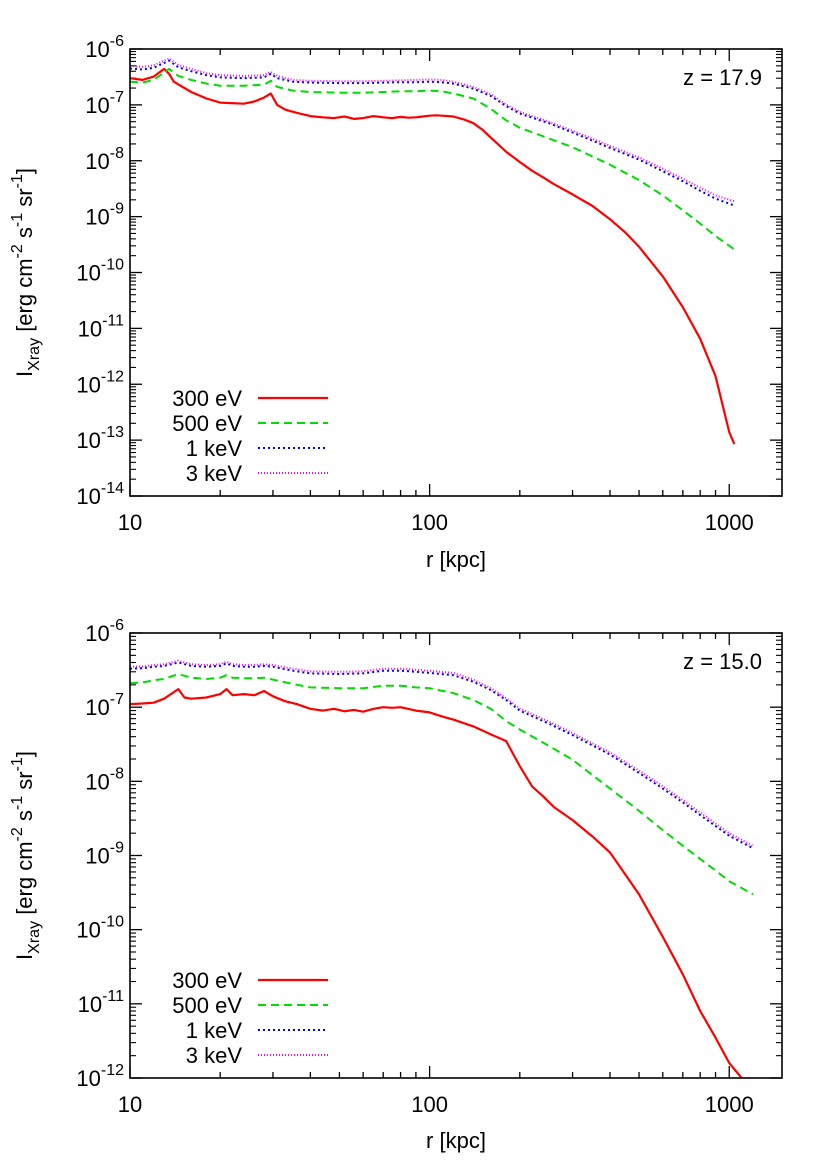 This screenshot has height=1163, width=830. Describe the element at coordinates (112, 432) in the screenshot. I see `y-tick-exponent: -13` at that location.